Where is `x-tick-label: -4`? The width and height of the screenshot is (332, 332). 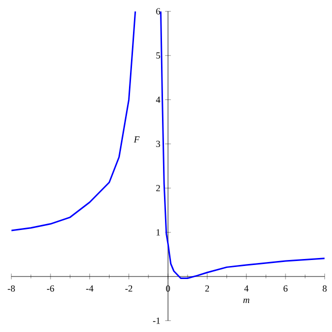 x-tick-label: -4 is located at coordinates (90, 288).